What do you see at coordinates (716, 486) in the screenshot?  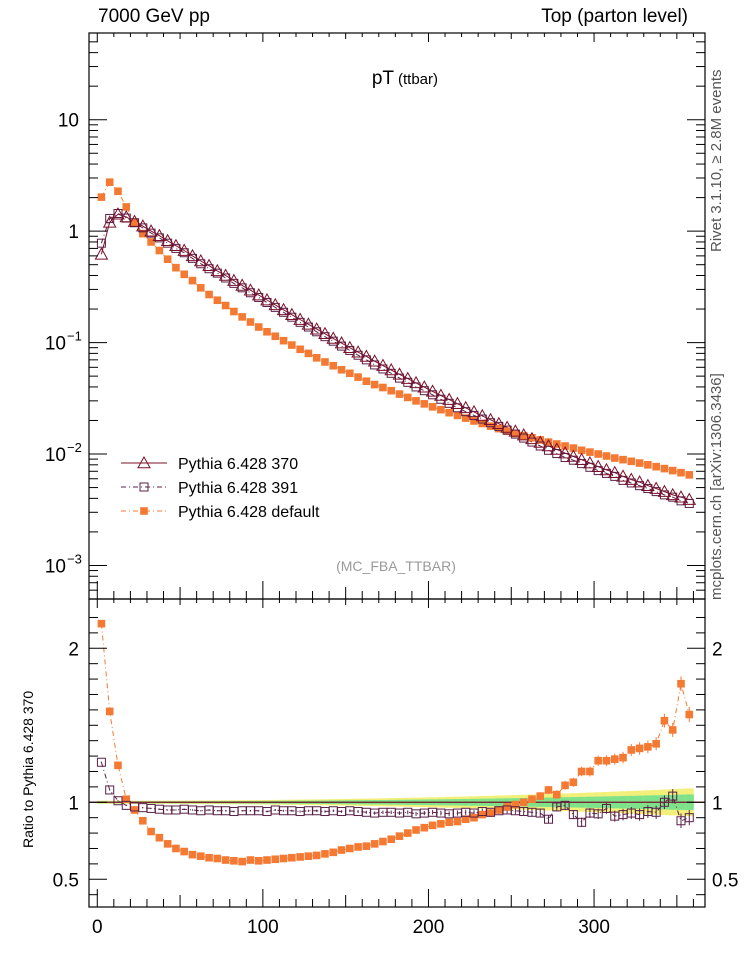 I see `mcplots-reference-label: mcplots.cern.ch [arXiv:1306.3436]` at bounding box center [716, 486].